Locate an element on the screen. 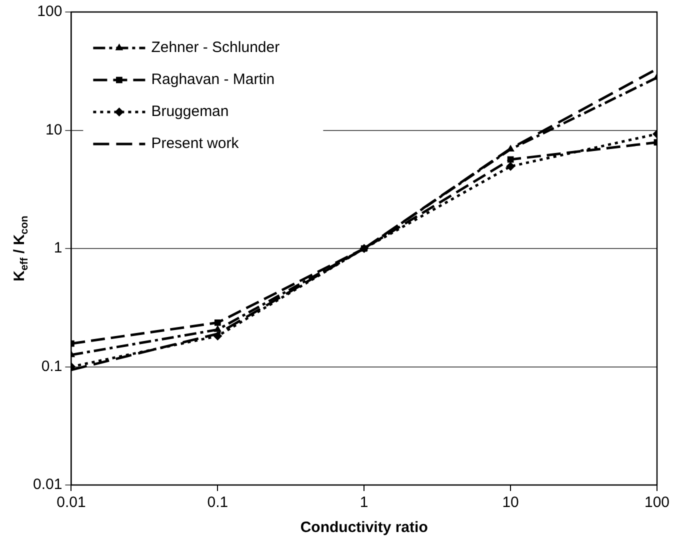 The width and height of the screenshot is (682, 545). y-tick-label: 0.01 is located at coordinates (47, 485).